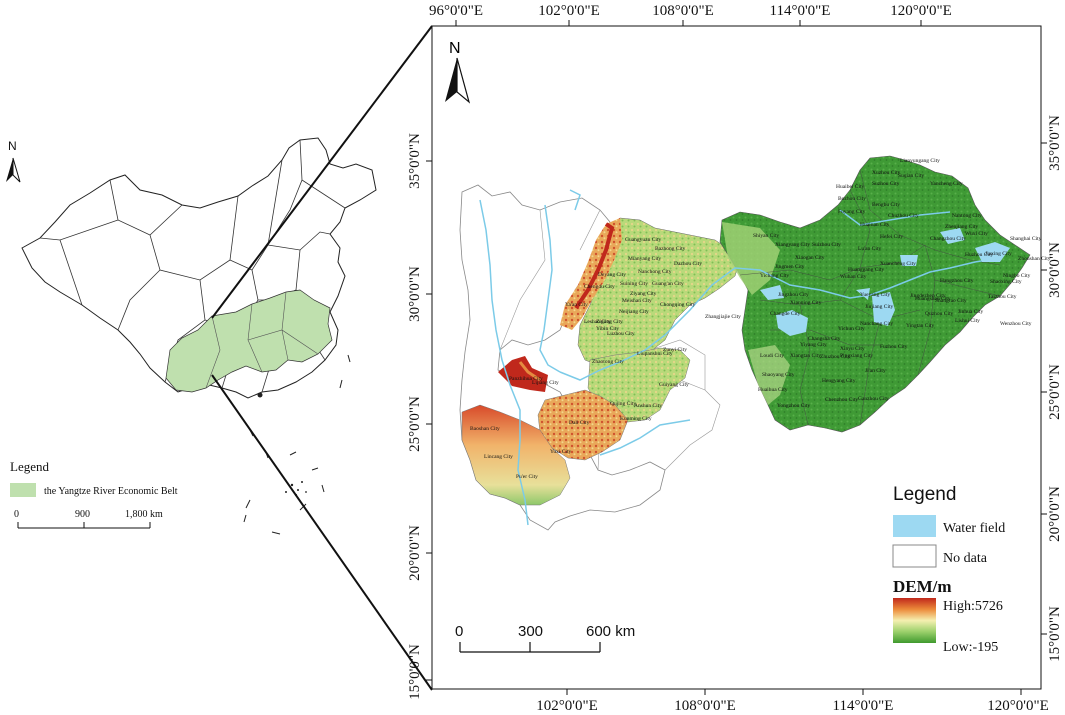  What do you see at coordinates (597, 322) in the screenshot?
I see `city-label: Leshan City` at bounding box center [597, 322].